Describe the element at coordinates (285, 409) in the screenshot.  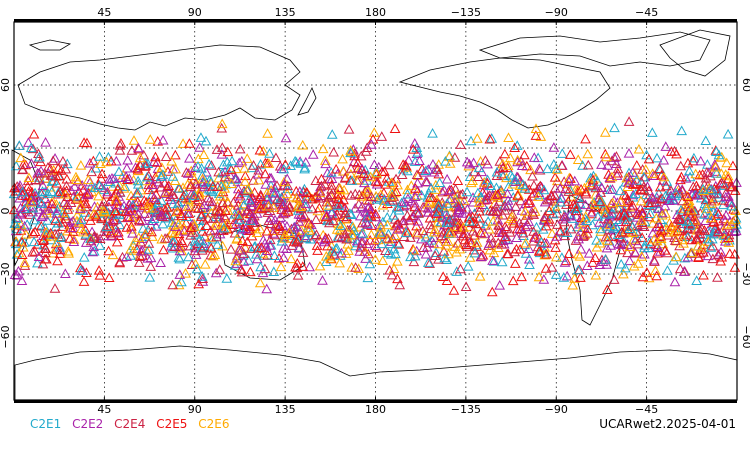
I see `bottom-lon-label: 135` at that location.